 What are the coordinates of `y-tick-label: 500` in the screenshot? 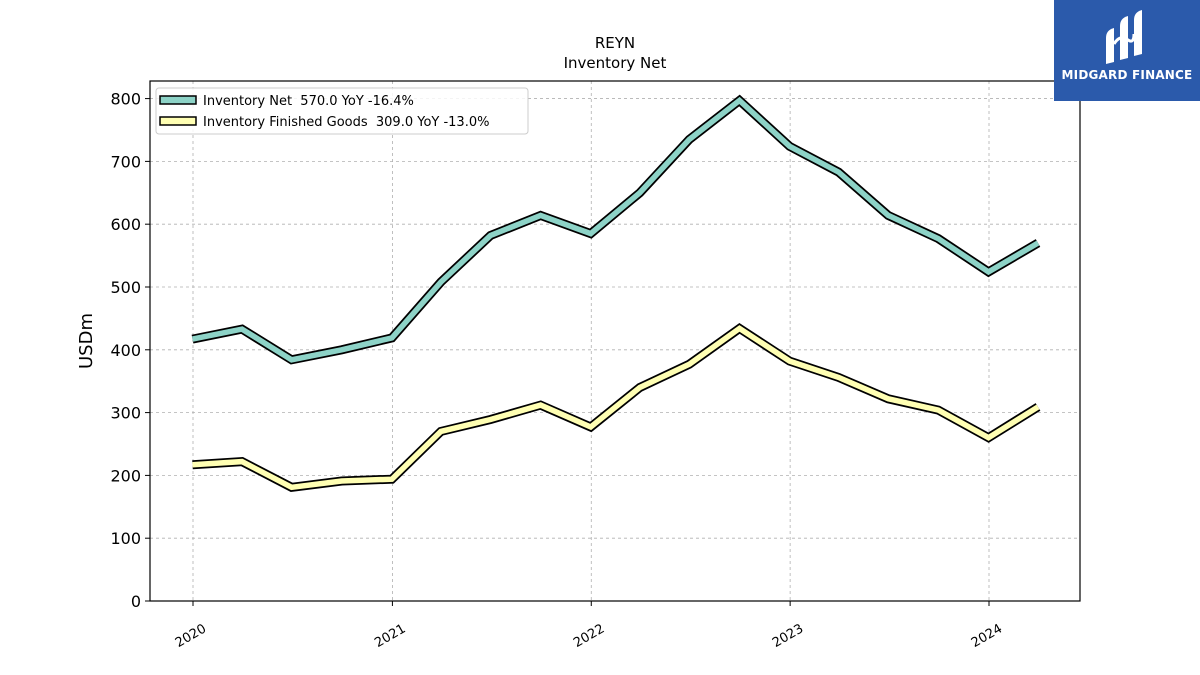 It's located at (125, 287).